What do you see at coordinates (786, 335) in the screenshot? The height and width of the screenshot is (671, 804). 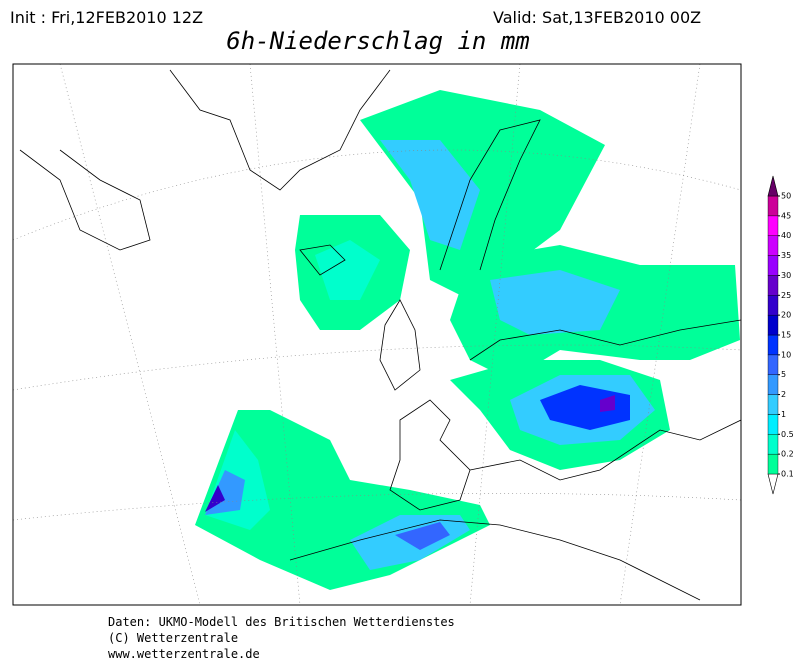 I see `colorbar-label: 15` at bounding box center [786, 335].